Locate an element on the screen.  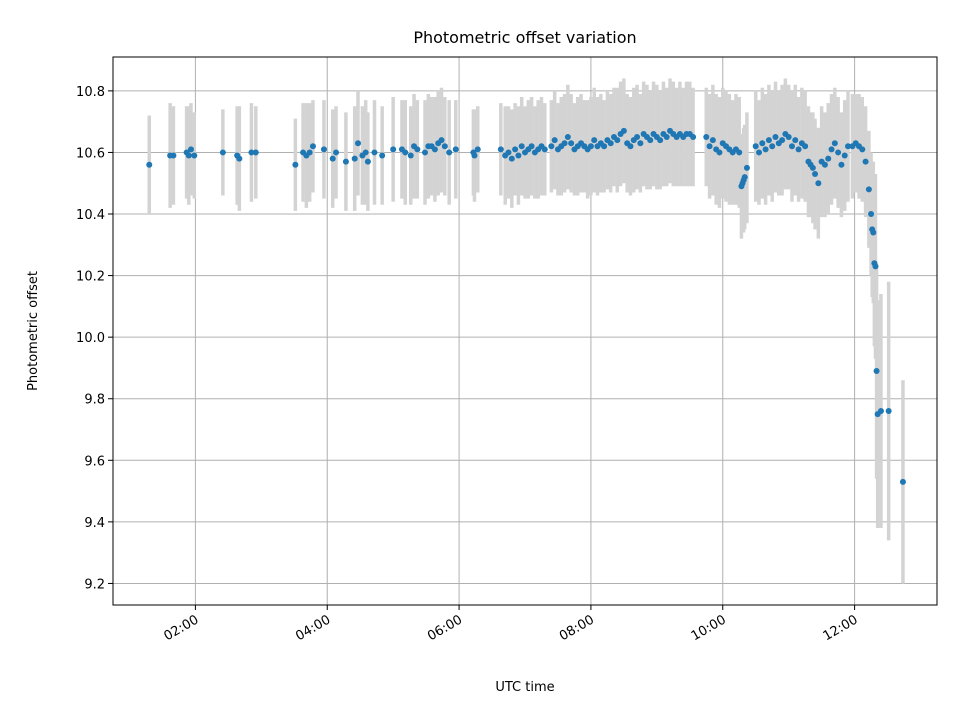
y-tick-label: 9.2 is located at coordinates (94, 584).